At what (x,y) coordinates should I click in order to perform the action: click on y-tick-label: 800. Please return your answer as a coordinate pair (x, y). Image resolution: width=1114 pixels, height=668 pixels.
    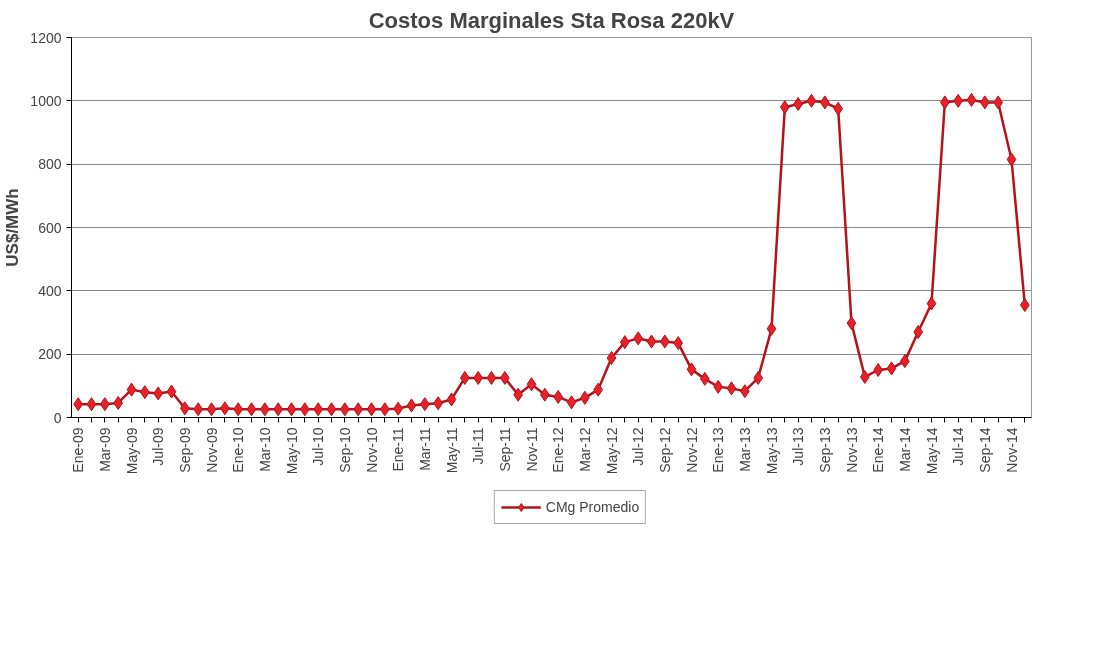
    Looking at the image, I should click on (50, 164).